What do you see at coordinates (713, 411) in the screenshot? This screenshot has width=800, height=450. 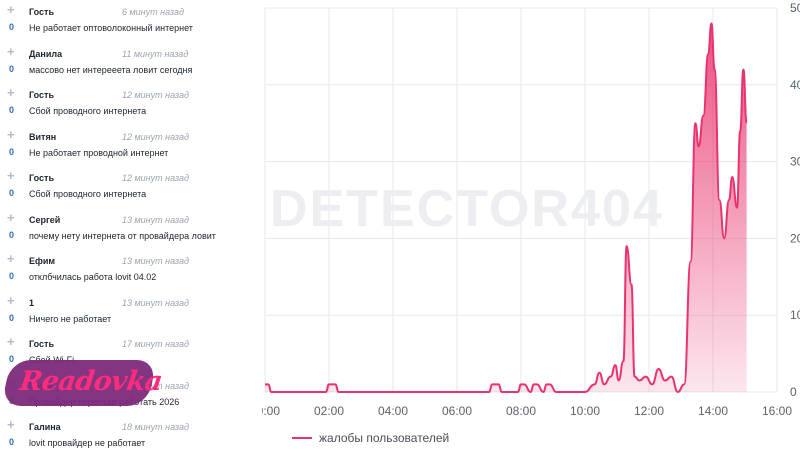 I see `x-tick-label: 14:00` at bounding box center [713, 411].